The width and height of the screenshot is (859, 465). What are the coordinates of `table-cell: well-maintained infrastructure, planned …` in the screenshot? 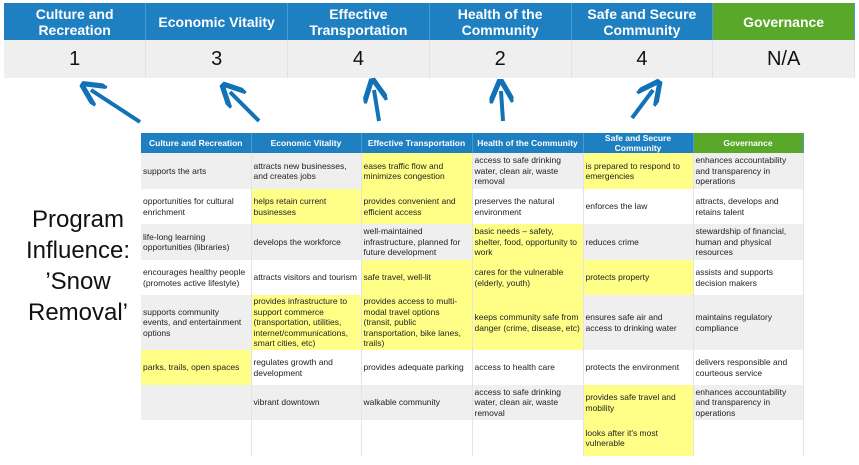 It's located at (417, 242).